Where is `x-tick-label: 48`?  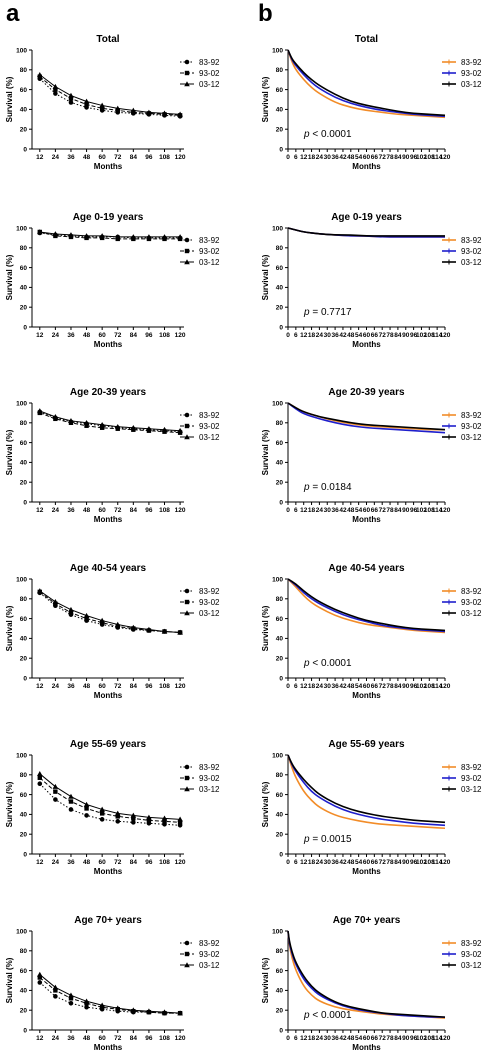 x-tick-label: 48 is located at coordinates (351, 862).